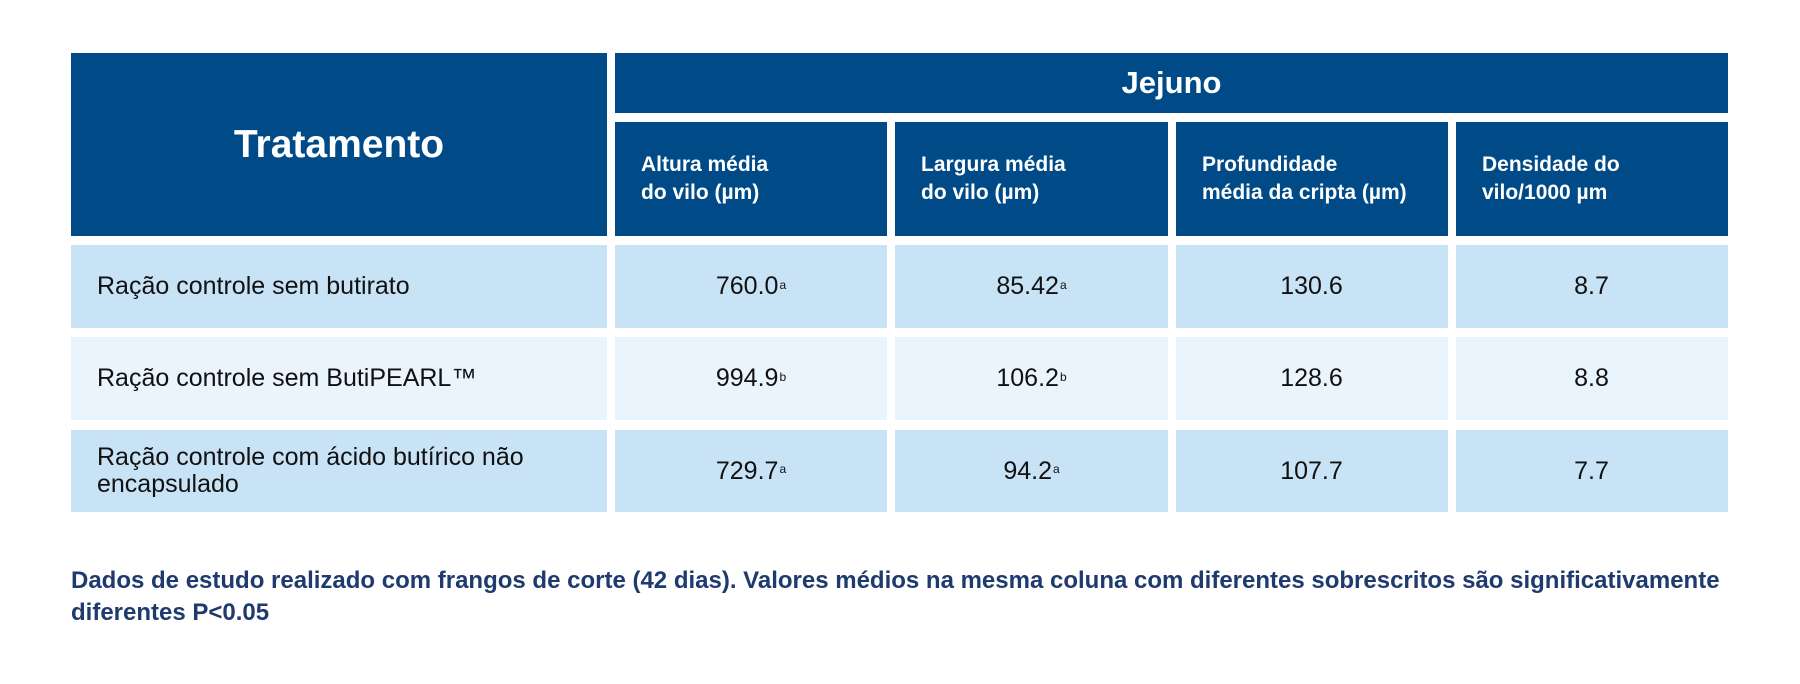 Image resolution: width=1800 pixels, height=684 pixels. What do you see at coordinates (1031, 179) in the screenshot?
I see `column-header-villus-width: Largura média do vilo (µm)` at bounding box center [1031, 179].